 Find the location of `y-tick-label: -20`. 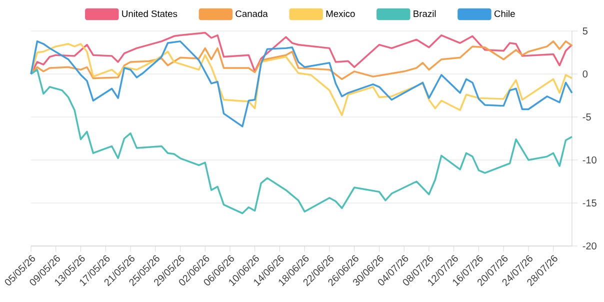

y-tick-label: -20 is located at coordinates (589, 246).